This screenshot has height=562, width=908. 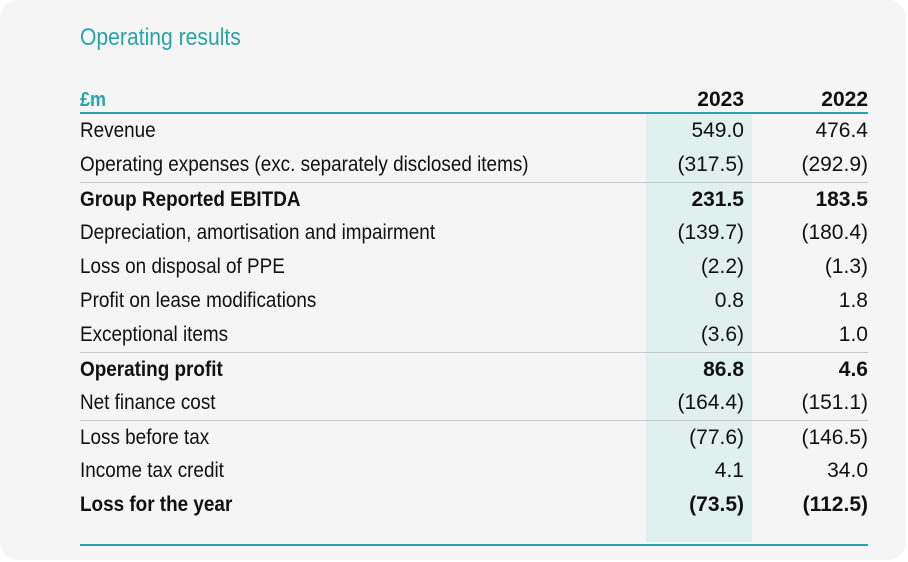 I want to click on table-row-lease-modifications: Profit on lease modifications 0.8 1.8, so click(x=474, y=301).